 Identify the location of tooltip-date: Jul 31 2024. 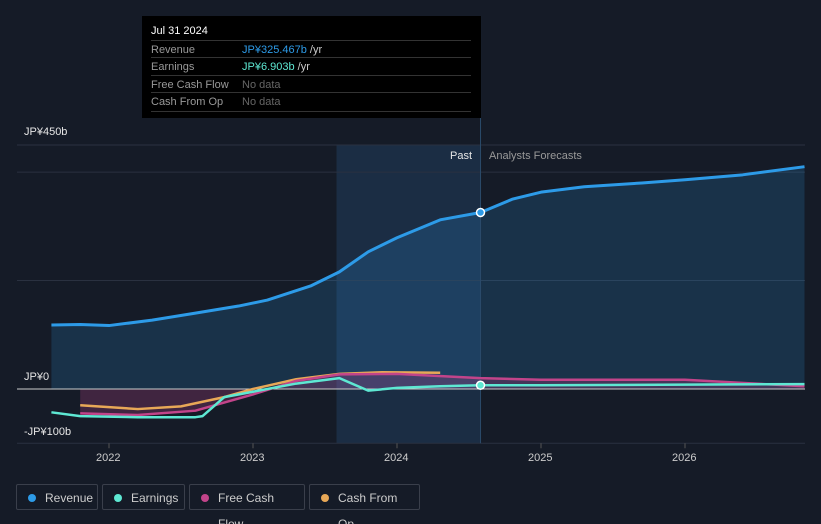
(179, 31).